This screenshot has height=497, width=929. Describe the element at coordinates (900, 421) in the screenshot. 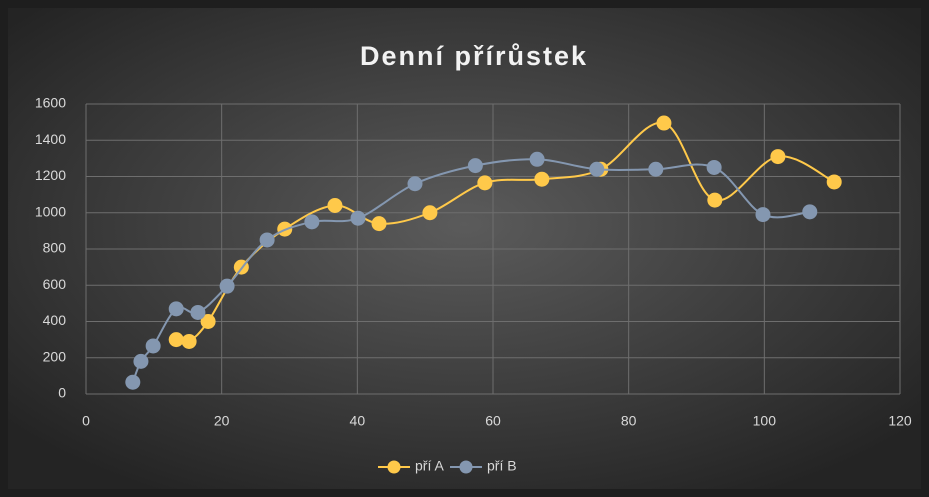

I see `x-tick-label: 120` at that location.